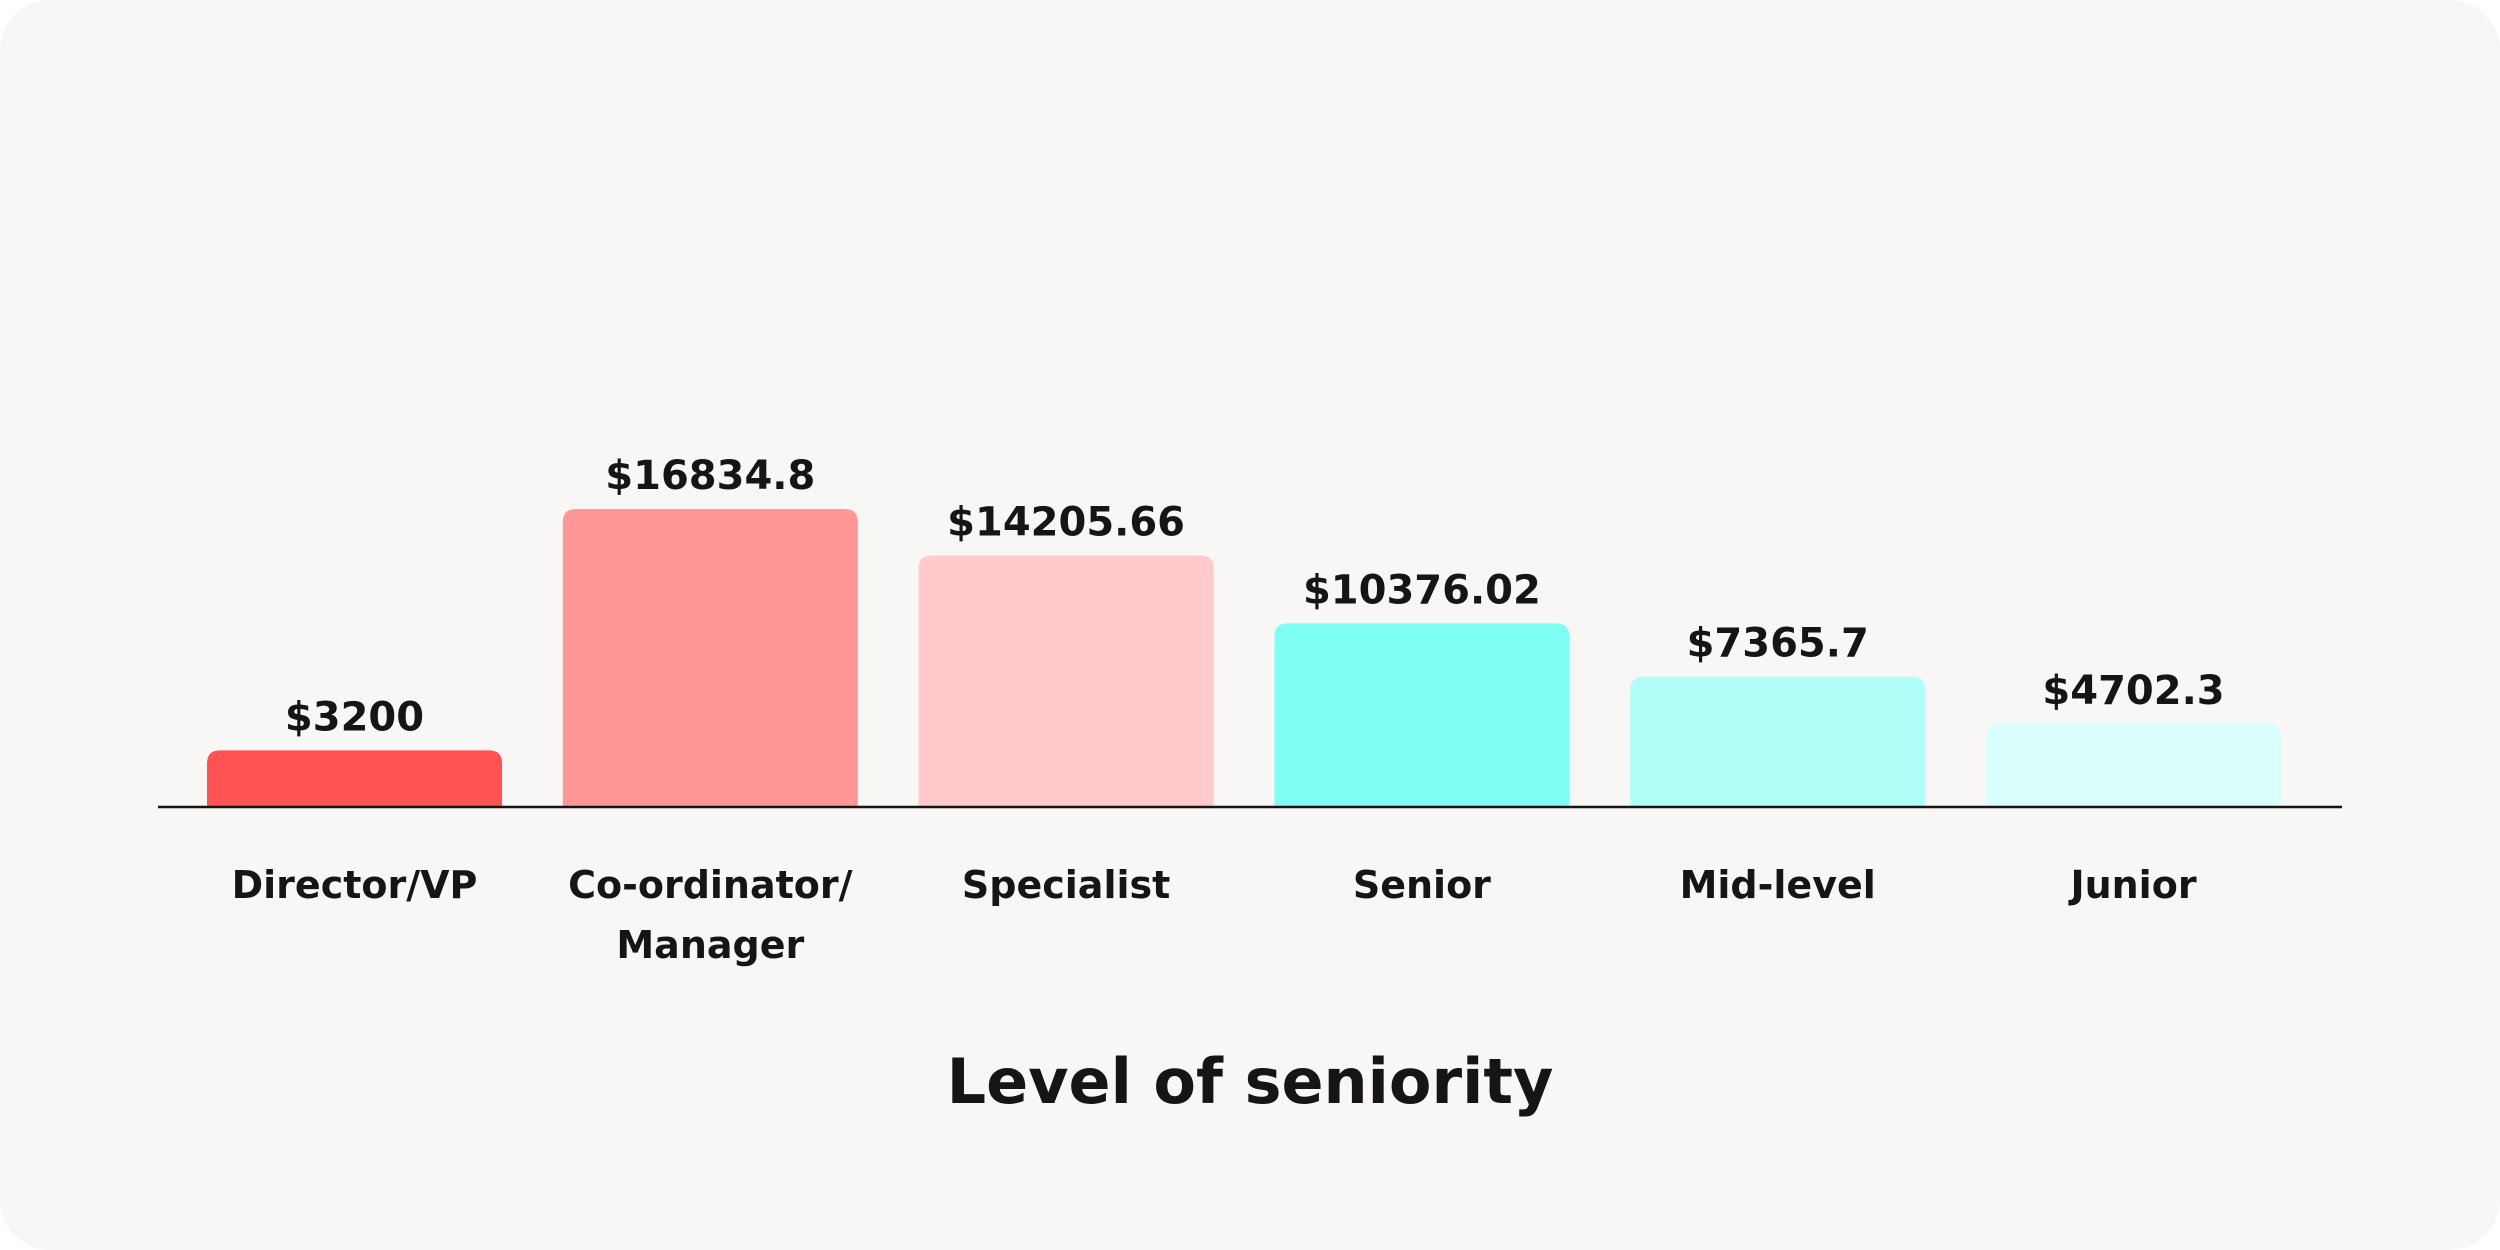 Image resolution: width=2500 pixels, height=1250 pixels. Describe the element at coordinates (710, 476) in the screenshot. I see `value-label: $16834.8` at that location.